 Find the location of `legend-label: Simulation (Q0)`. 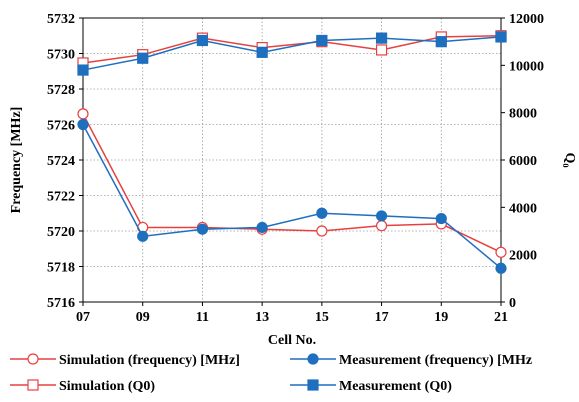

legend-label: Simulation (Q0) is located at coordinates (107, 386).